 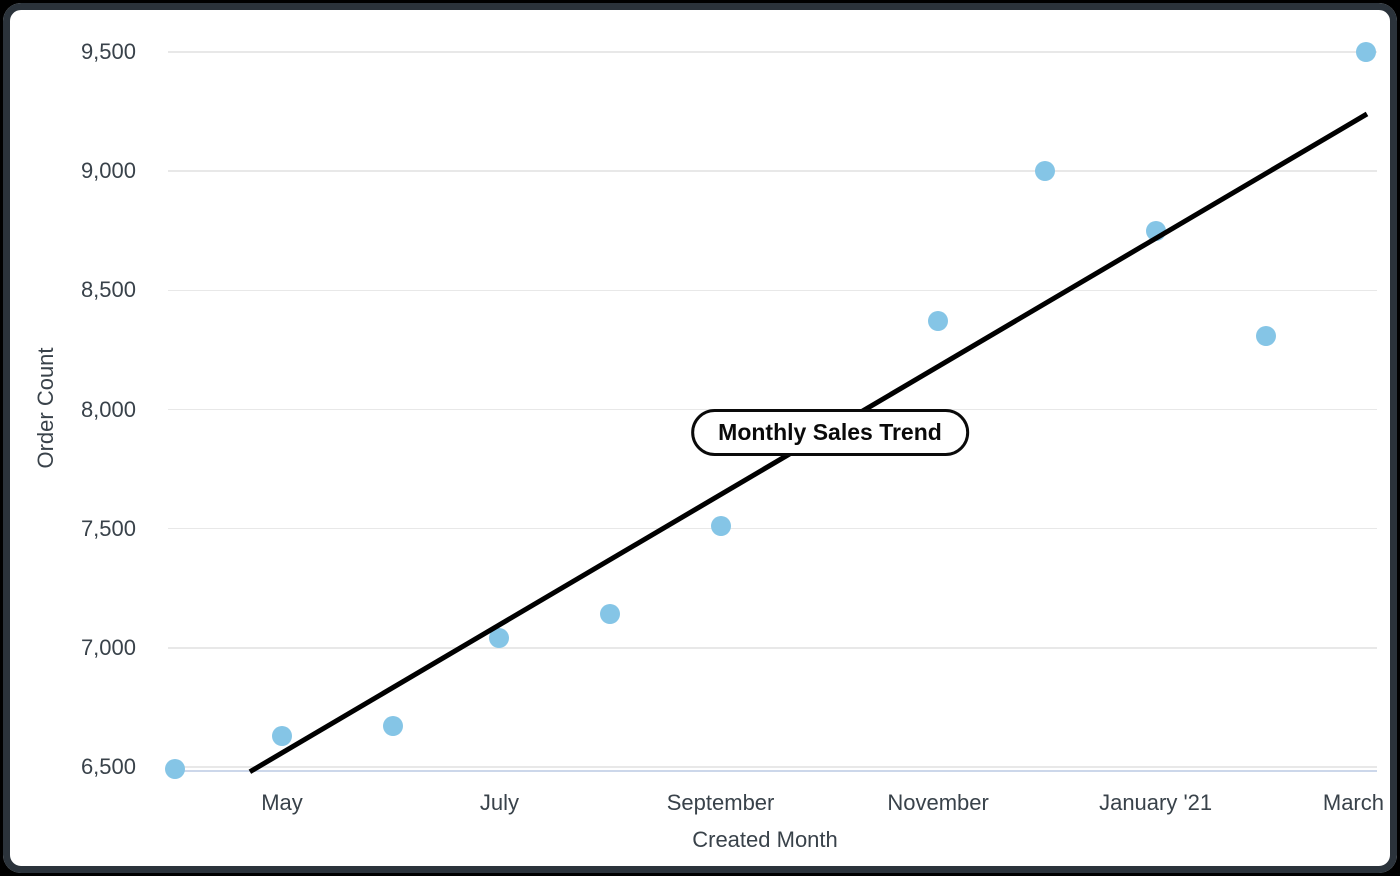 I want to click on data-point-december, so click(x=1045, y=171).